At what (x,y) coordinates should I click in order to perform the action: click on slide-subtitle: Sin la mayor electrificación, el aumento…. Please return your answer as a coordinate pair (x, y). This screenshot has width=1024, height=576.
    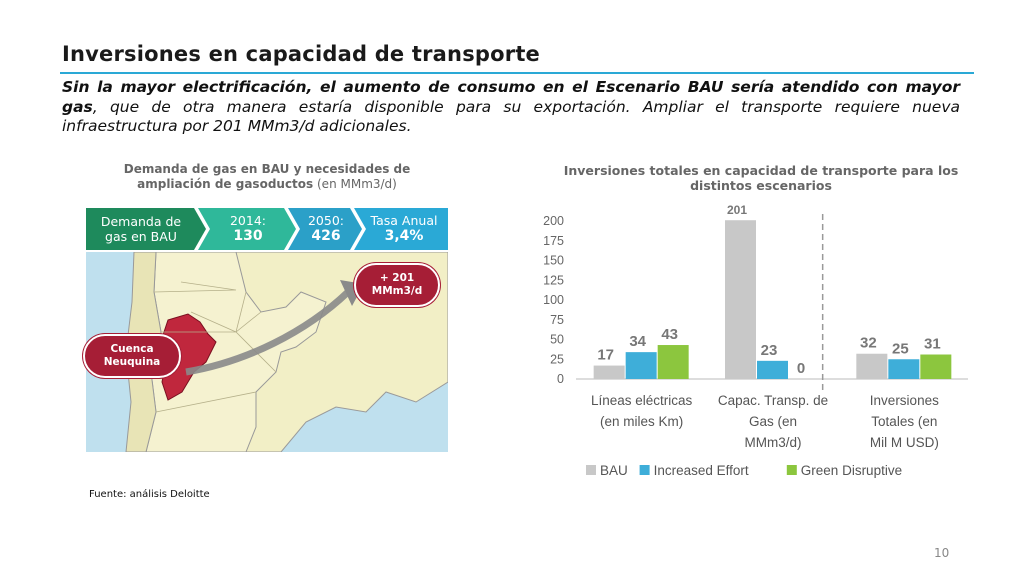
    Looking at the image, I should click on (511, 107).